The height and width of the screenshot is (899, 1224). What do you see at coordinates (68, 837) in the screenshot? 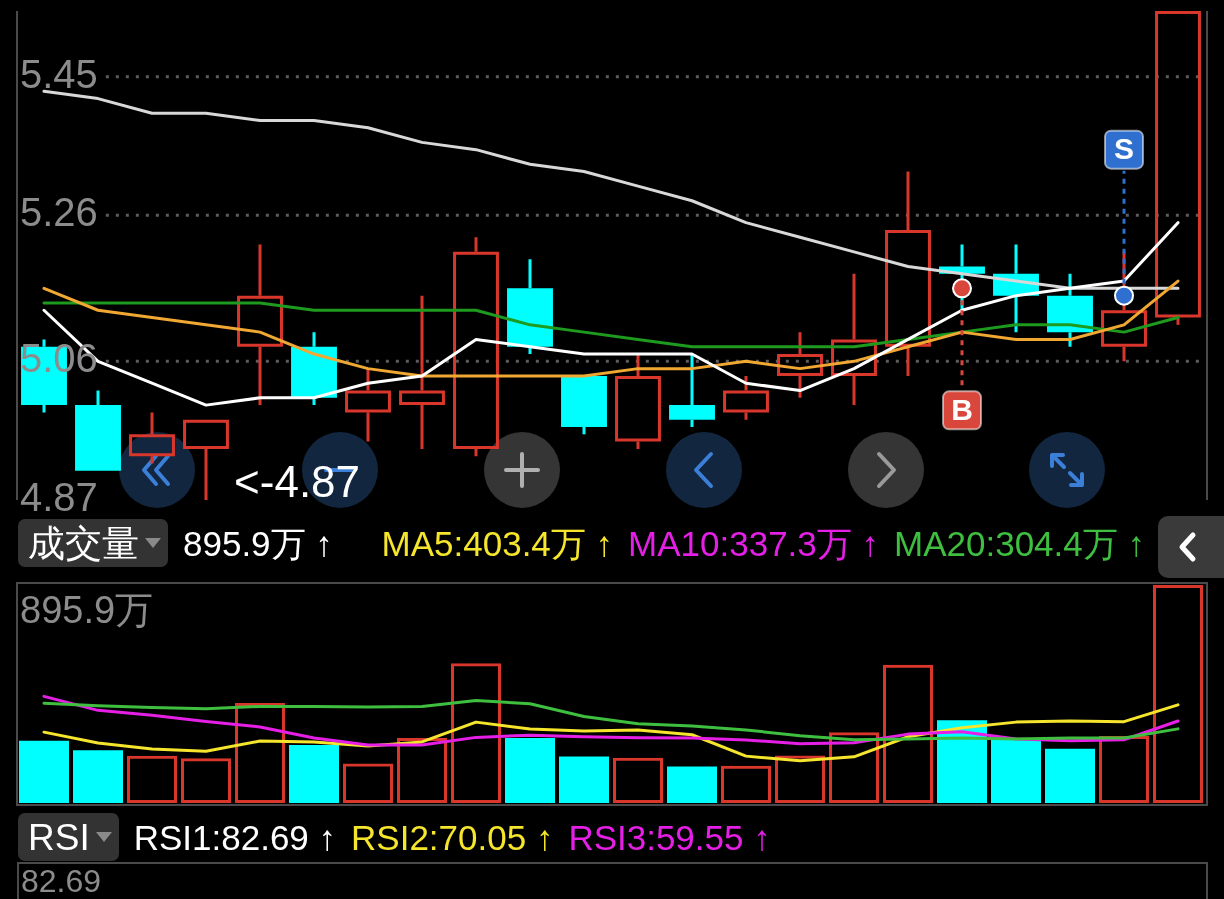
I see `text: RSI` at bounding box center [68, 837].